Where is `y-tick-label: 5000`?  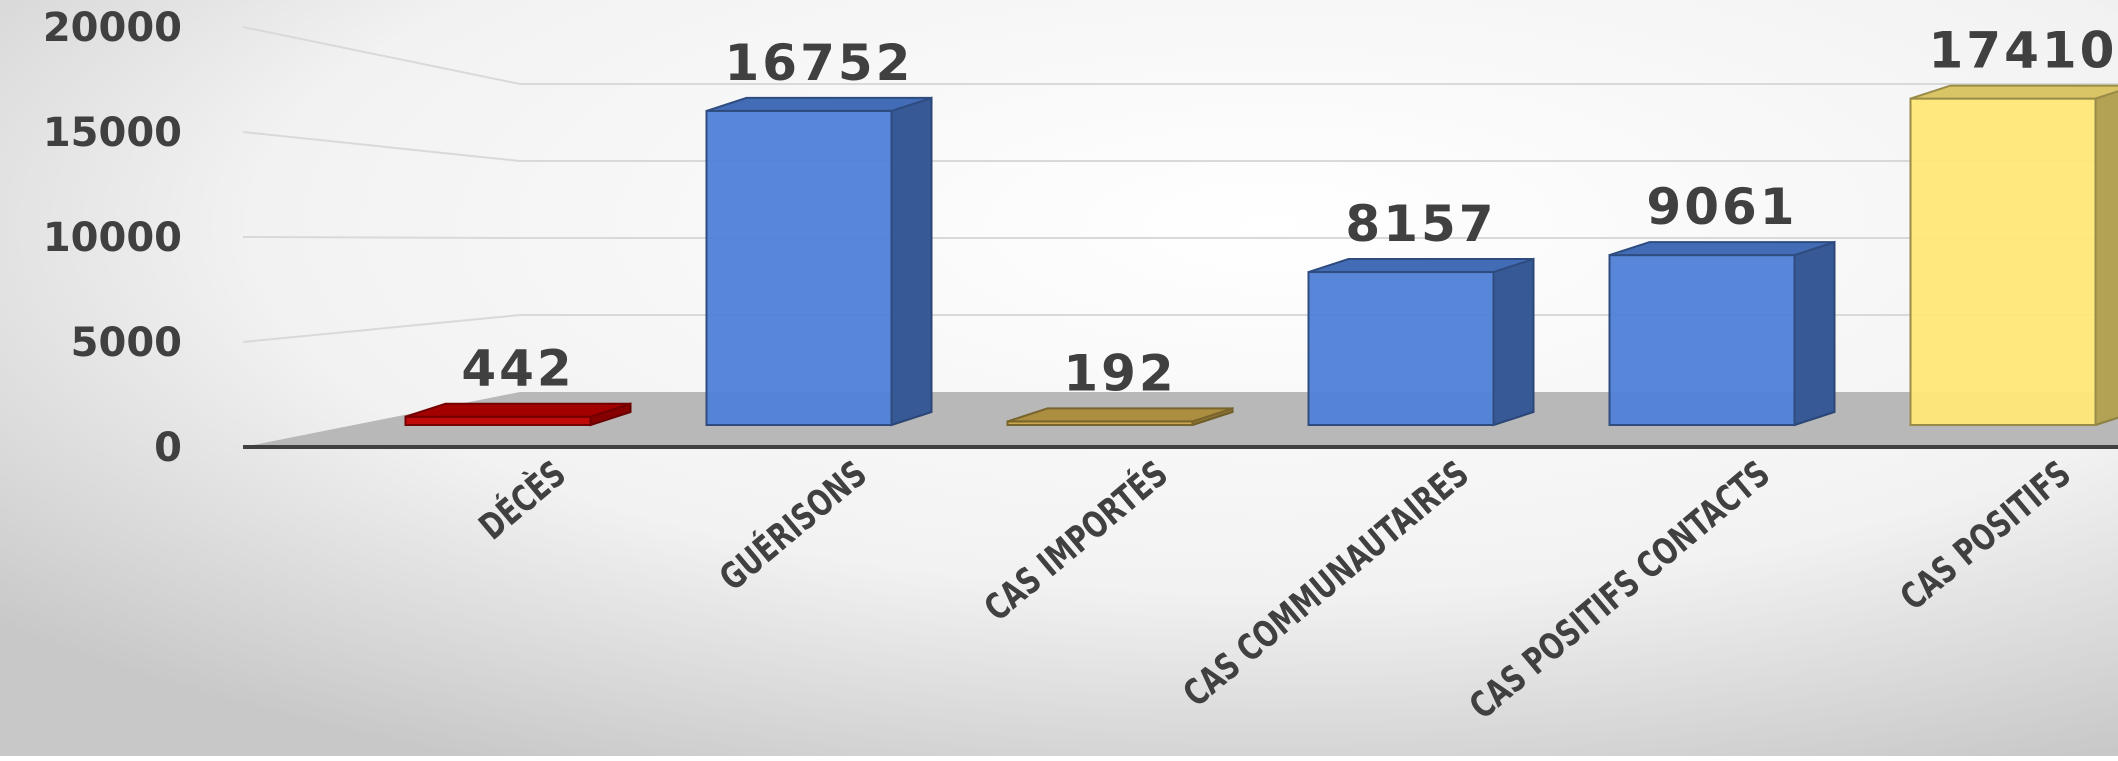
y-tick-label: 5000 is located at coordinates (126, 343).